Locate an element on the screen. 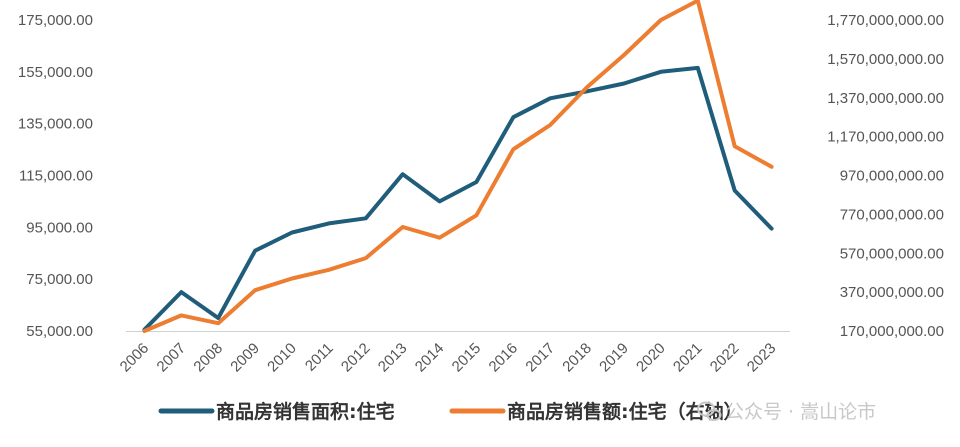 This screenshot has height=447, width=960. x-tick-label: 2014 is located at coordinates (430, 358).